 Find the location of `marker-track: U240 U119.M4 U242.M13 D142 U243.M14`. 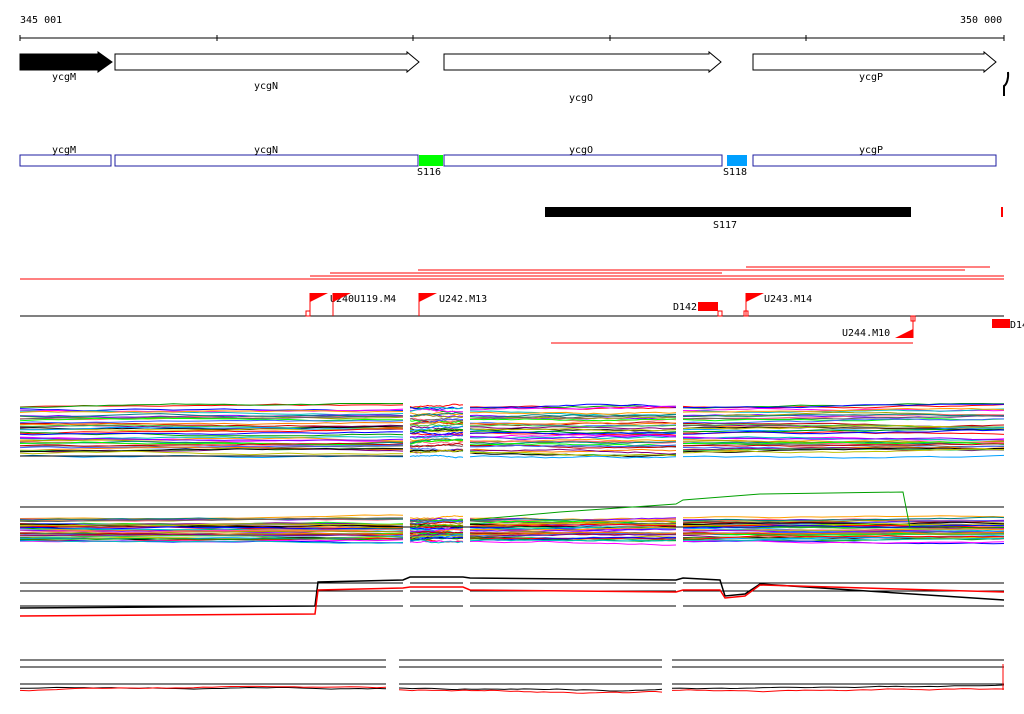

marker-track: U240 U119.M4 U242.M13 D142 U243.M14 is located at coordinates (522, 318).